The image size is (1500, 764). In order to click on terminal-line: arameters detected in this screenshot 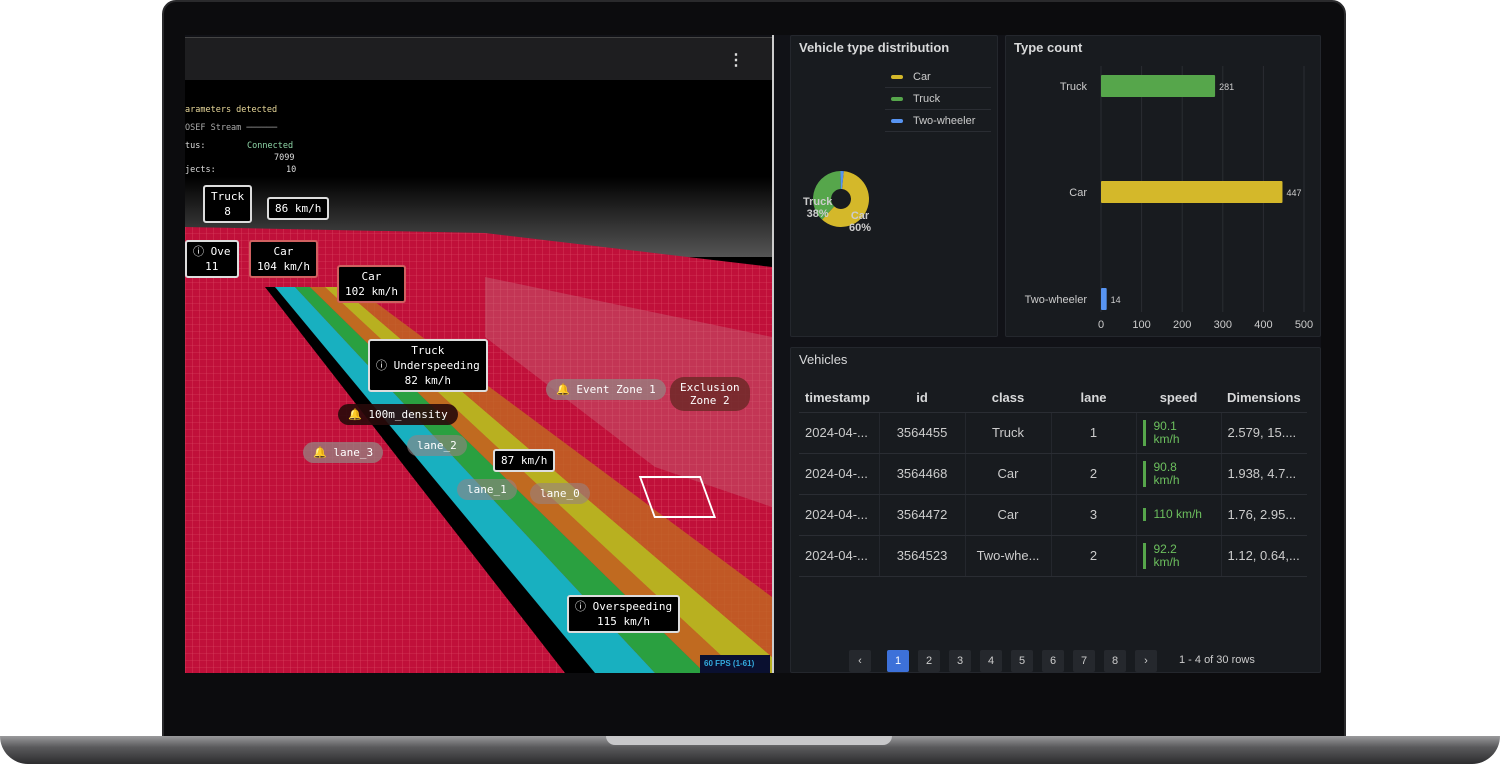, I will do `click(231, 110)`.